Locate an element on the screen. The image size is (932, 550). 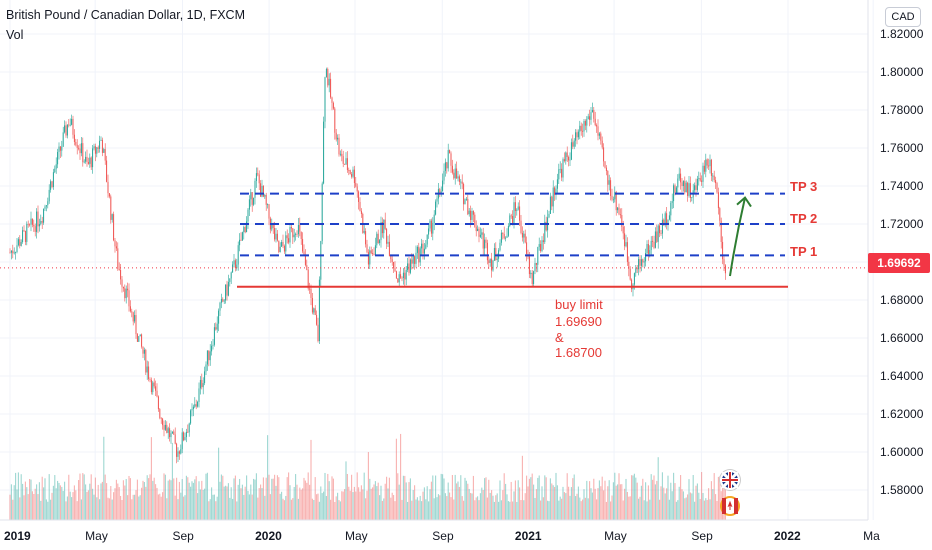
target-arrow is located at coordinates (737, 237).